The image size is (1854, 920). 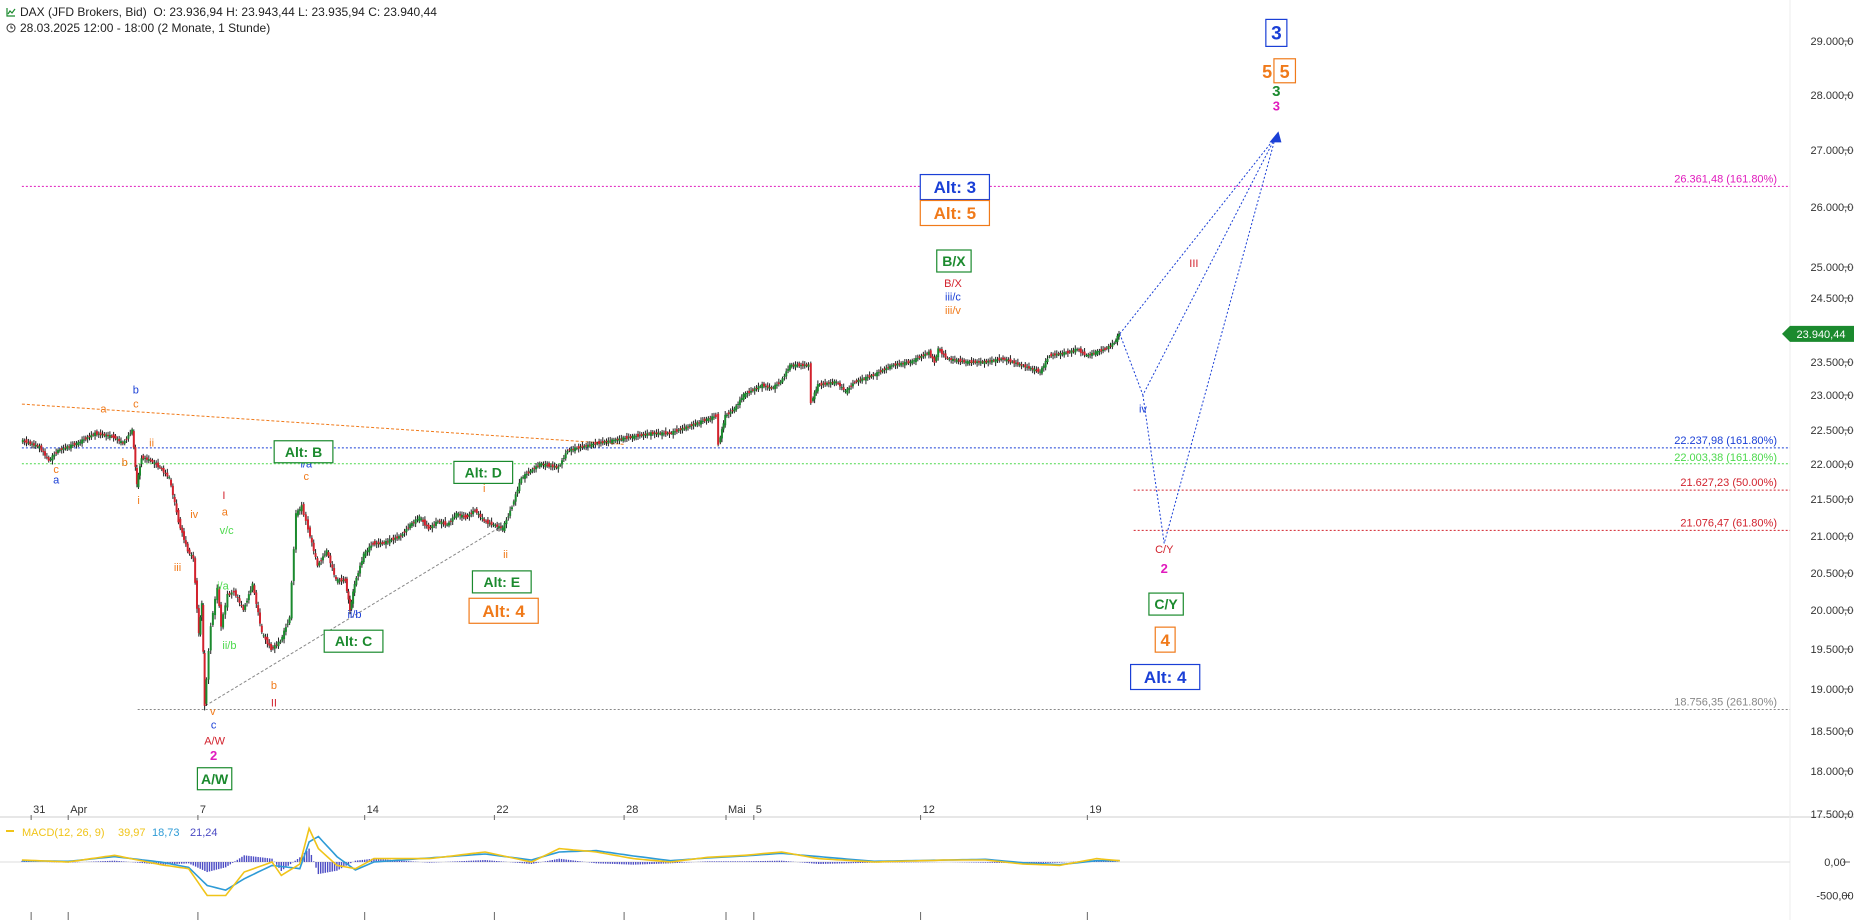 What do you see at coordinates (151, 443) in the screenshot?
I see `wave-label: ii` at bounding box center [151, 443].